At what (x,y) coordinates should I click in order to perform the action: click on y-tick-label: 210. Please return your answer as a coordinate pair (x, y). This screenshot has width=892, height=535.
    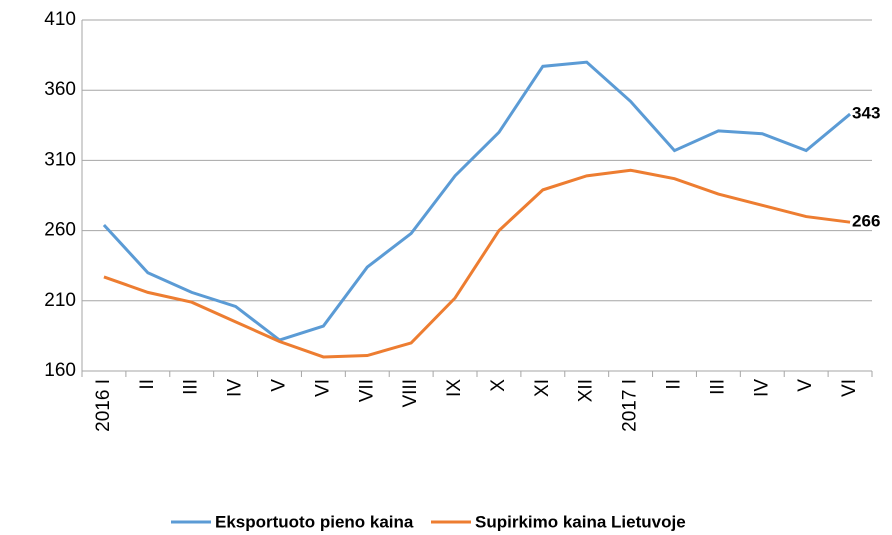
    Looking at the image, I should click on (60, 300).